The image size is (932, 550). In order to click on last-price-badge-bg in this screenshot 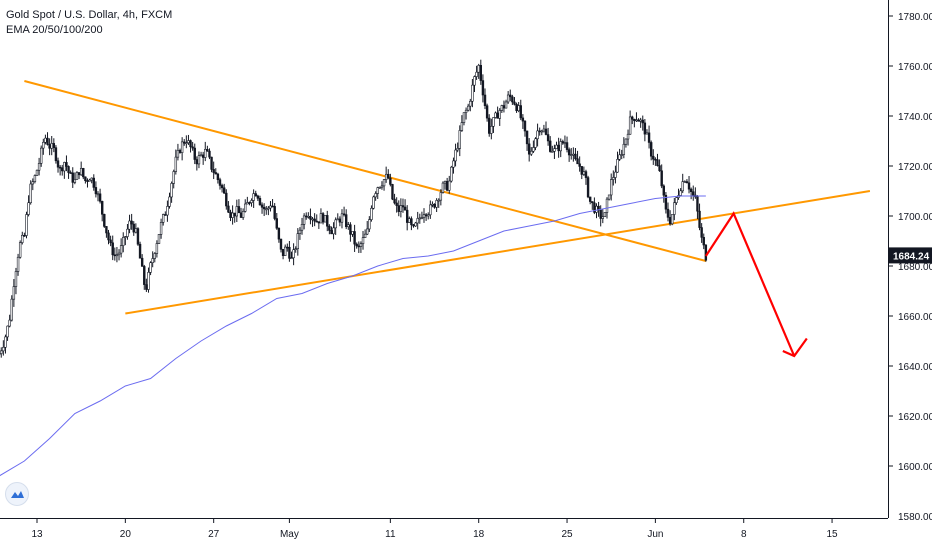, I will do `click(910, 255)`.